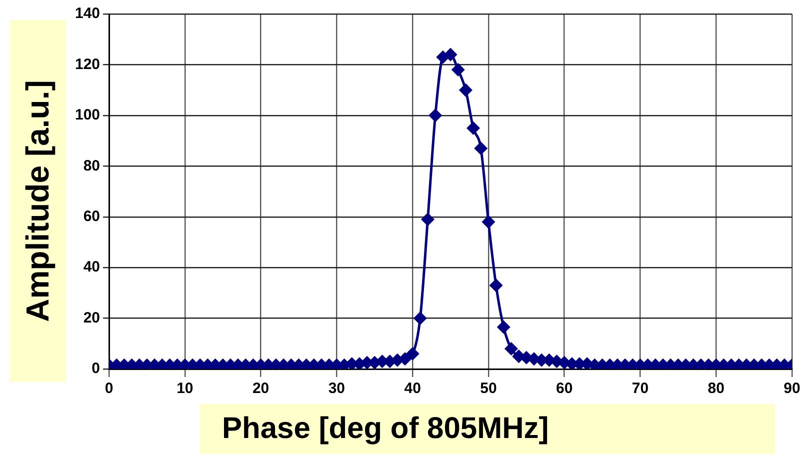 This screenshot has height=457, width=806. I want to click on x-axis-title: Phase [deg of 805MHz], so click(487, 429).